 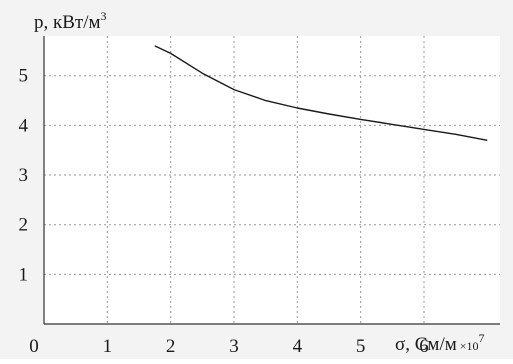 What do you see at coordinates (234, 346) in the screenshot?
I see `x-tick-label: 3` at bounding box center [234, 346].